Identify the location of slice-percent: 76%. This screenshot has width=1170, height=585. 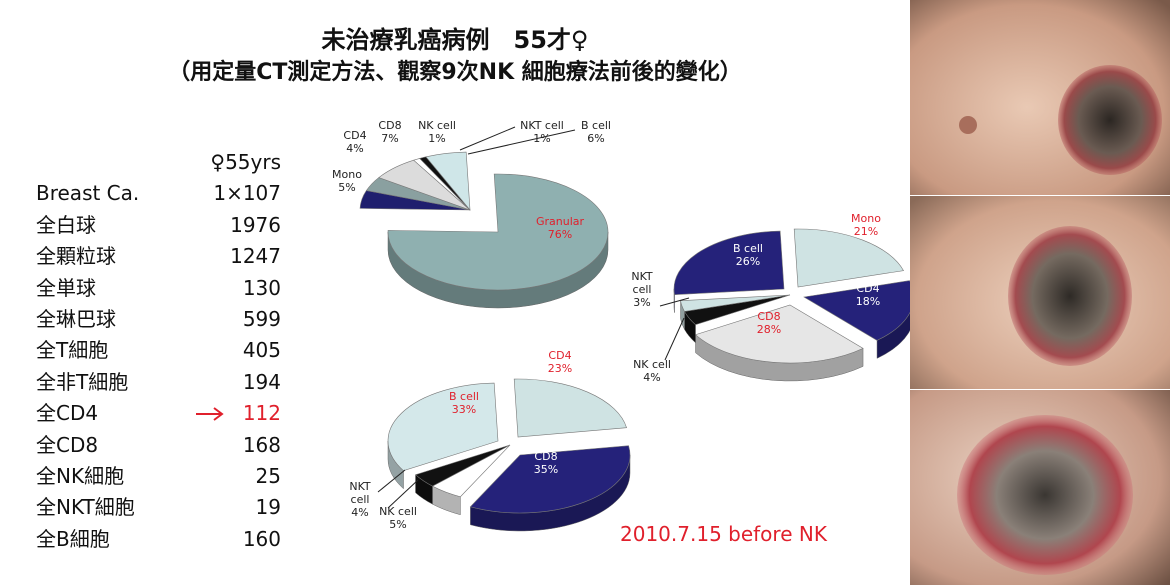
(560, 234).